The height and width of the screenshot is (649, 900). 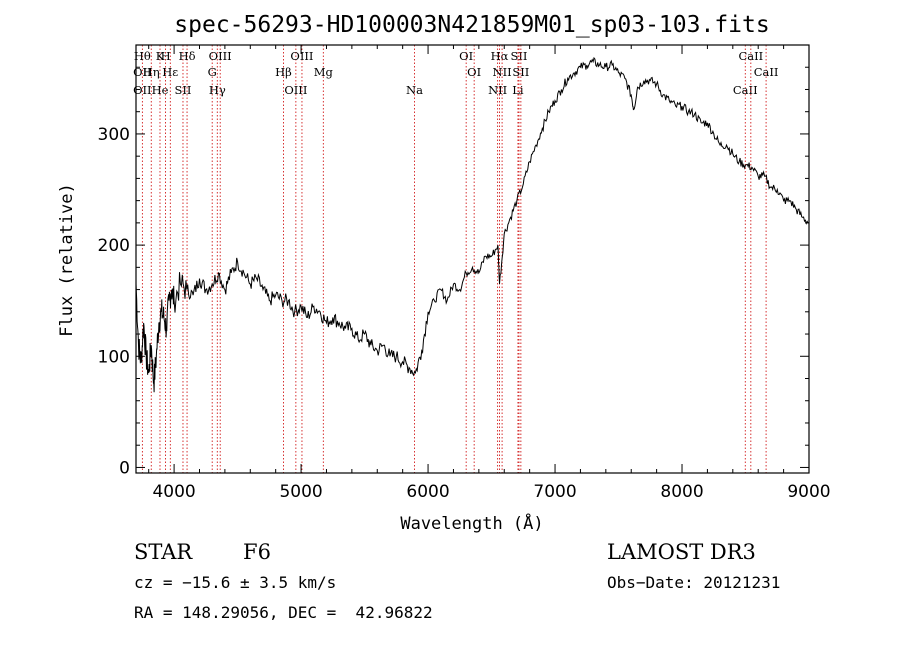 What do you see at coordinates (471, 523) in the screenshot?
I see `x-axis-label: Wavelength (Å)` at bounding box center [471, 523].